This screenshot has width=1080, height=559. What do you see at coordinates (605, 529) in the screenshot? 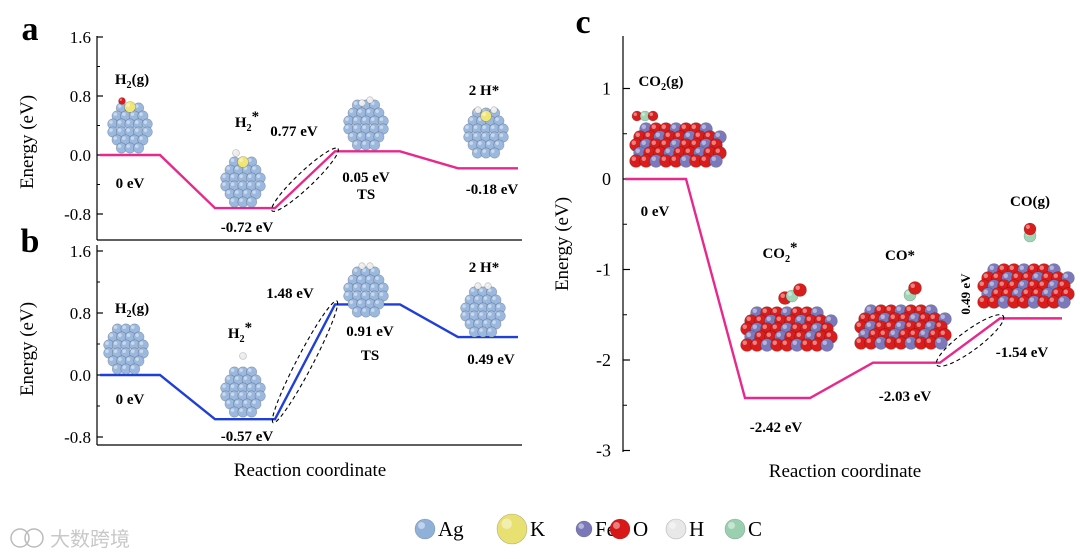
I see `legend-fe-label: Fe` at bounding box center [605, 529].